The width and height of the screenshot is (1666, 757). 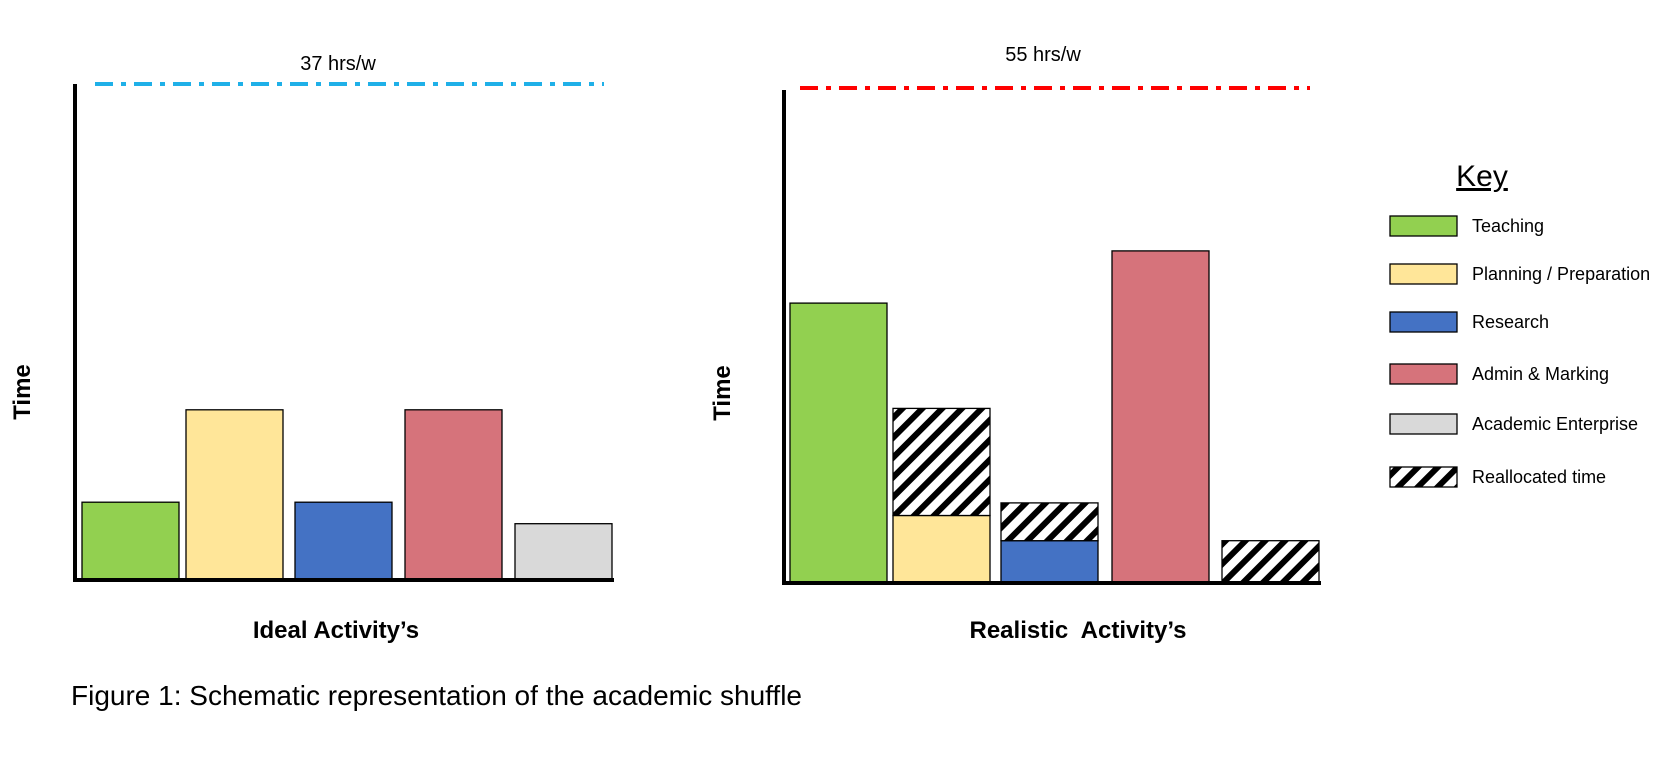 I want to click on legend-swatch-reallocated-time, so click(x=1423, y=477).